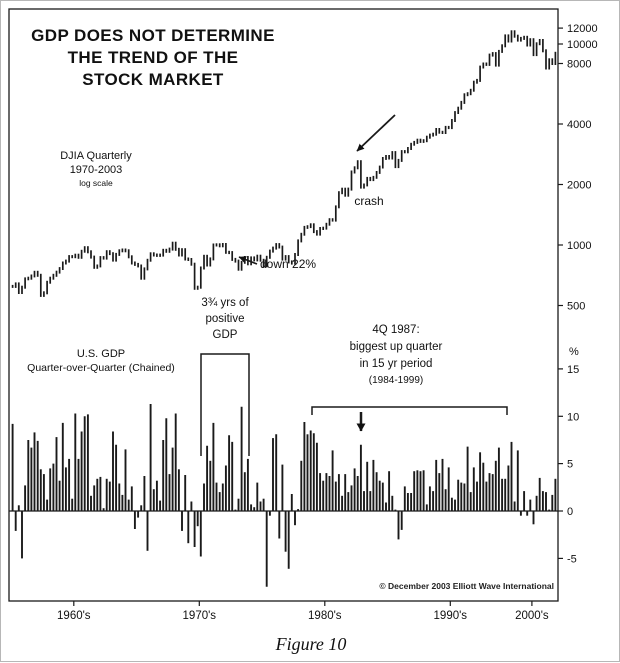 The height and width of the screenshot is (663, 620). What do you see at coordinates (101, 354) in the screenshot?
I see `gdp-series-label: U.S. GDP` at bounding box center [101, 354].